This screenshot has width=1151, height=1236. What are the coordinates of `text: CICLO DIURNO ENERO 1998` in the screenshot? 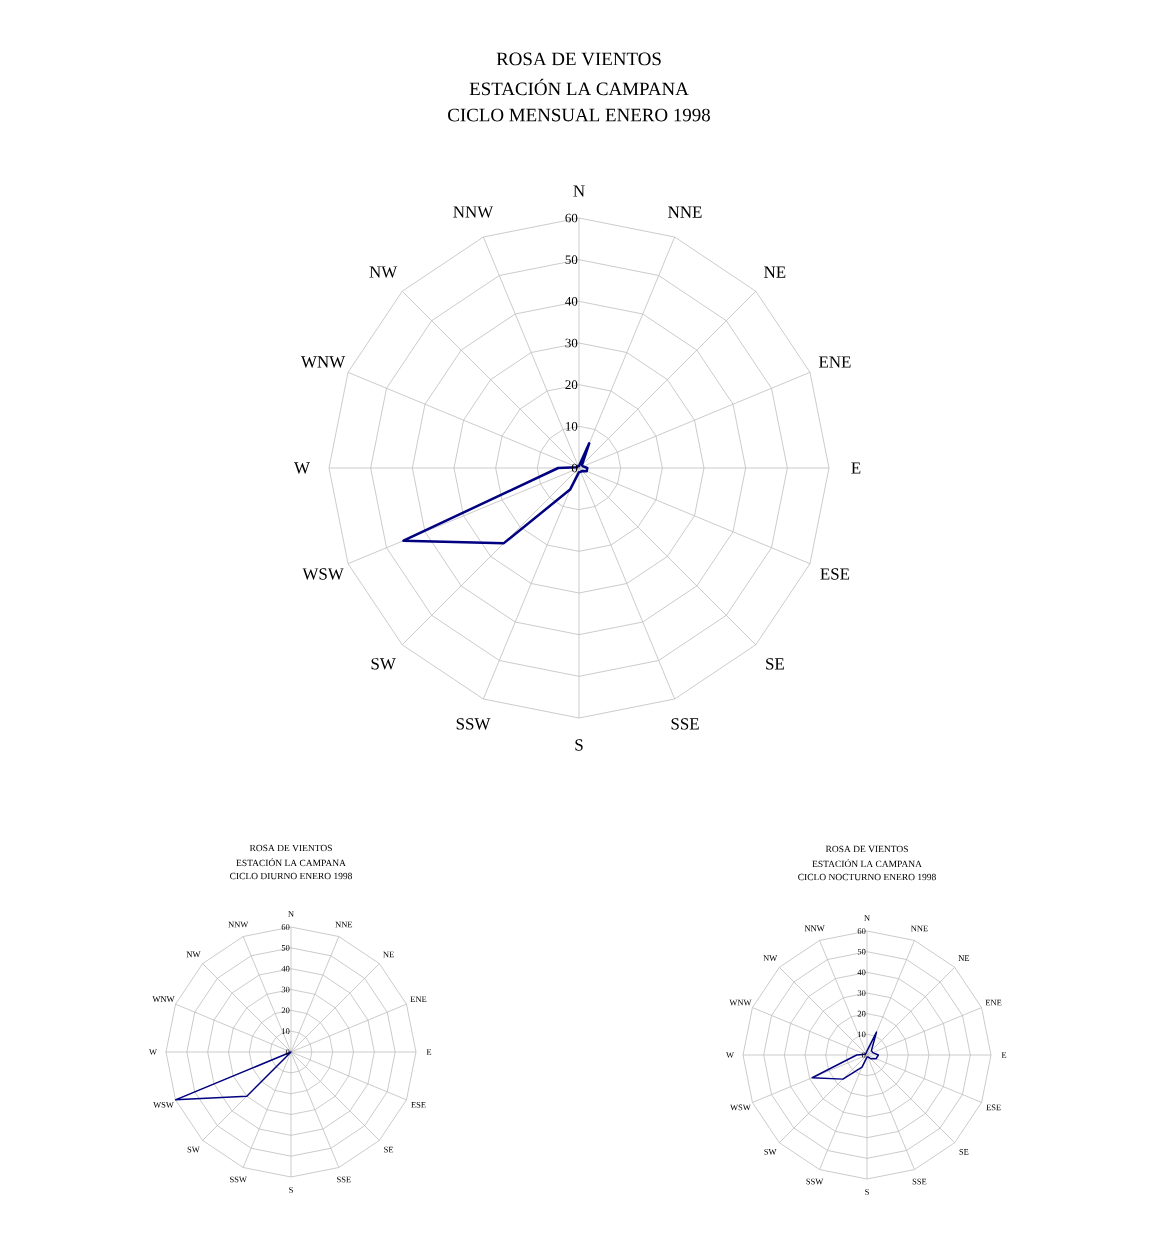 It's located at (291, 876).